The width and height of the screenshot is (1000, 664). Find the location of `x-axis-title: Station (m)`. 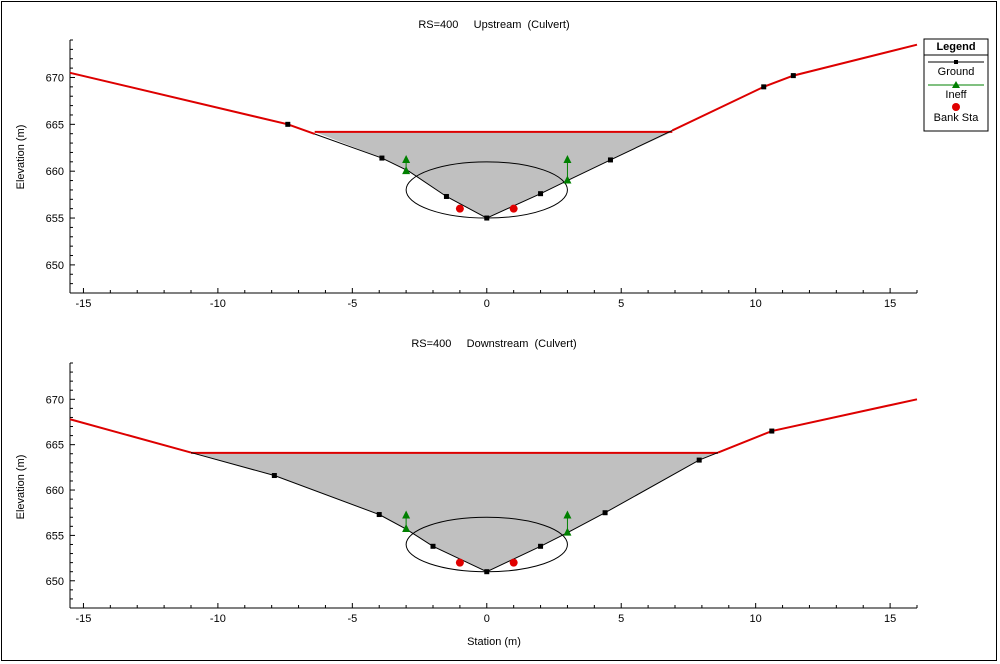

x-axis-title: Station (m) is located at coordinates (494, 642).